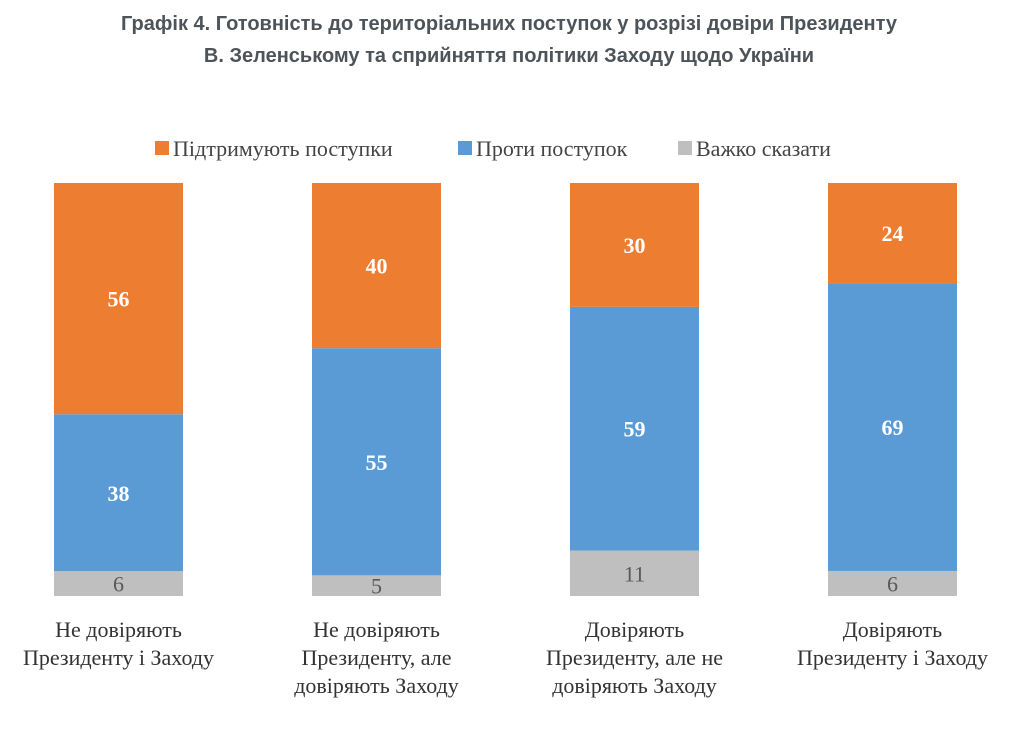 The width and height of the screenshot is (1018, 731). Describe the element at coordinates (377, 657) in the screenshot. I see `category-label-2-line-2: Президенту, але` at that location.